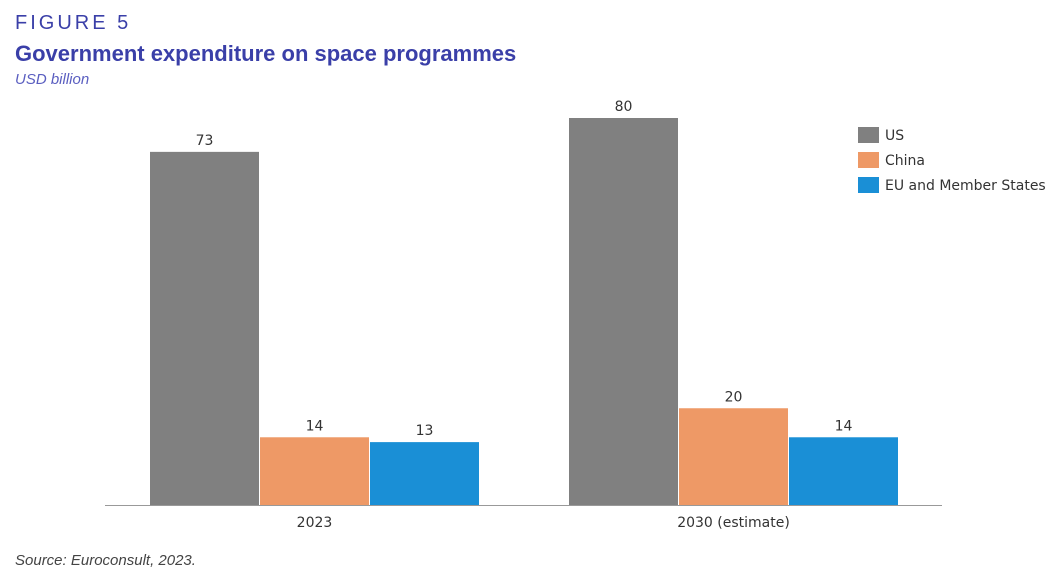 This screenshot has width=1063, height=586. I want to click on legend-swatch-us, so click(868, 135).